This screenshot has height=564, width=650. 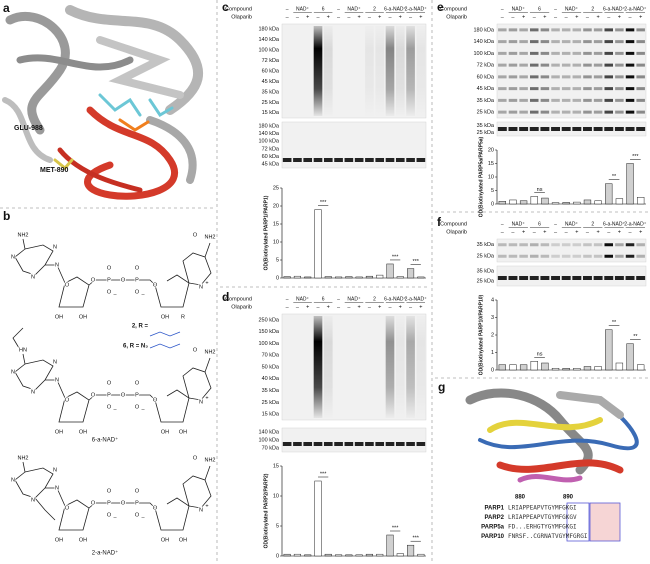 What do you see at coordinates (266, 510) in the screenshot?
I see `y-axis-label: OD(Biotinylated PARP2/PARP2)` at bounding box center [266, 510].